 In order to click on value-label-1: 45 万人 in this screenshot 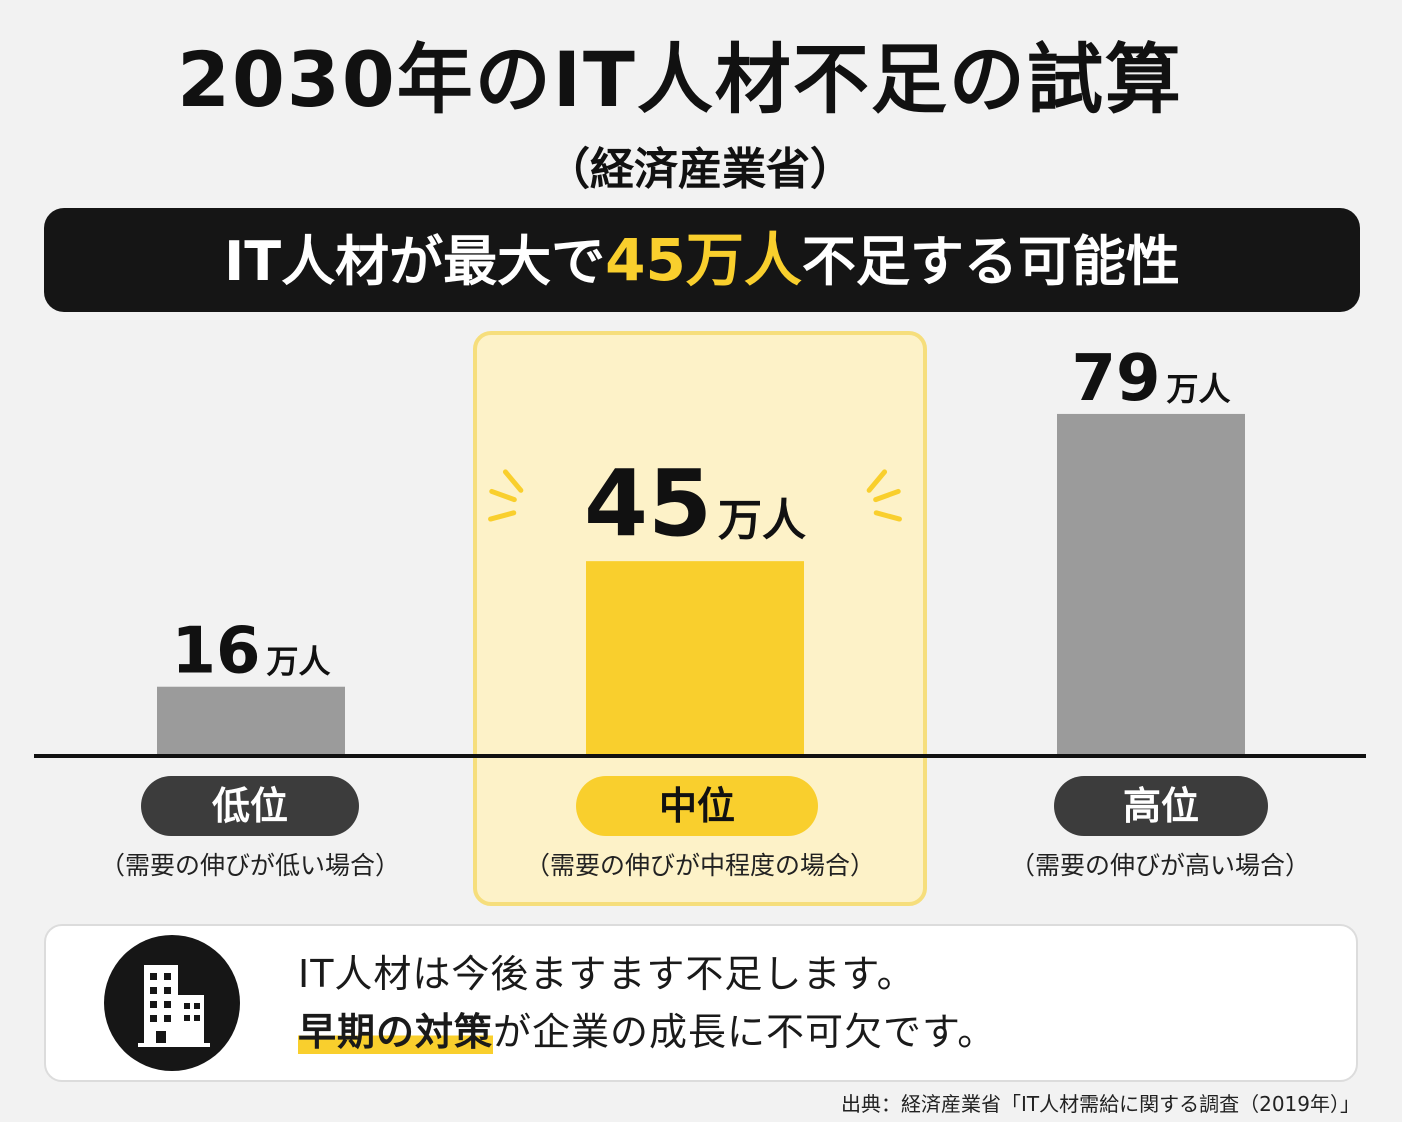, I will do `click(695, 503)`.